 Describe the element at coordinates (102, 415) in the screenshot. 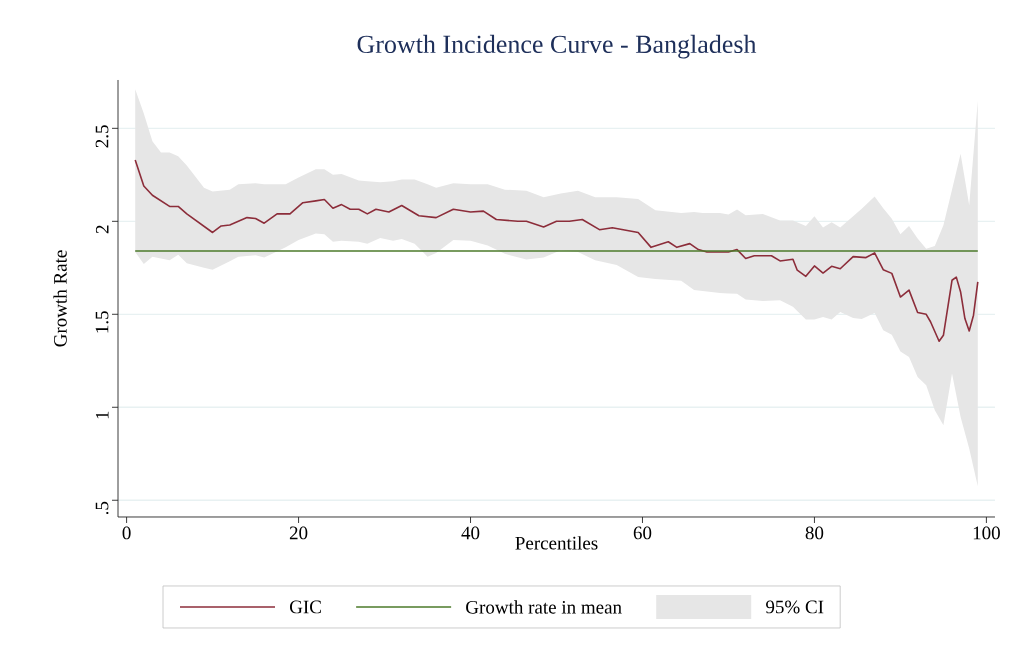

I see `y-tick-label: 1` at that location.